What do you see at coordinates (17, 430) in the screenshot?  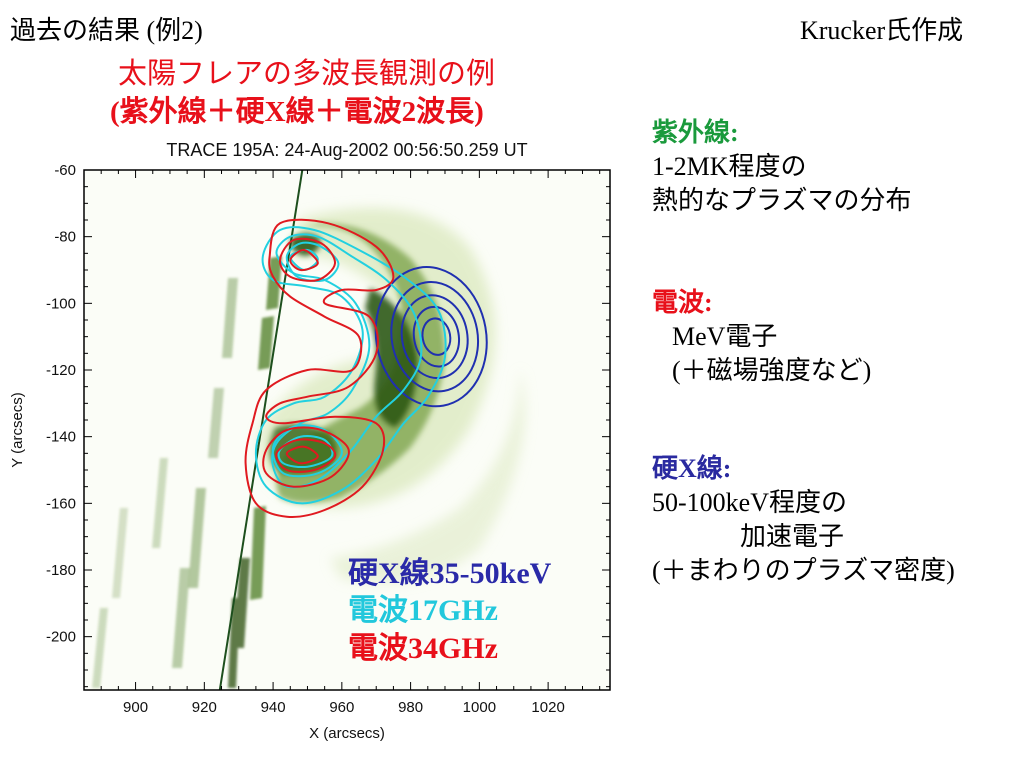 I see `y-axis-label: Y (arcsecs)` at bounding box center [17, 430].